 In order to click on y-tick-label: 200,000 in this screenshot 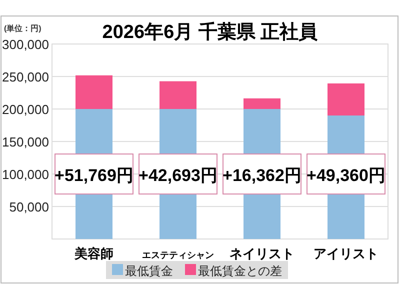, I will do `click(25, 109)`.